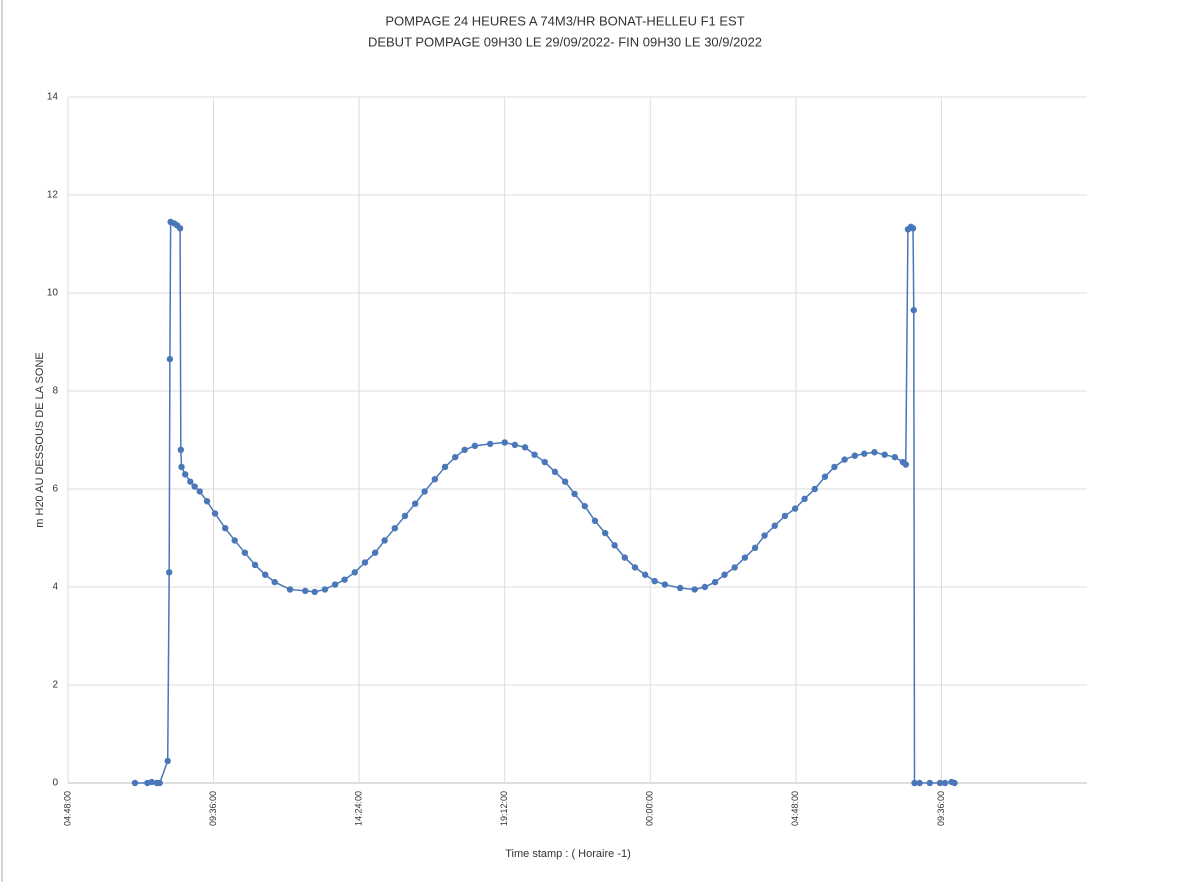  Describe the element at coordinates (568, 854) in the screenshot. I see `x-axis-title: Time stamp : ( Horaire -1)` at that location.